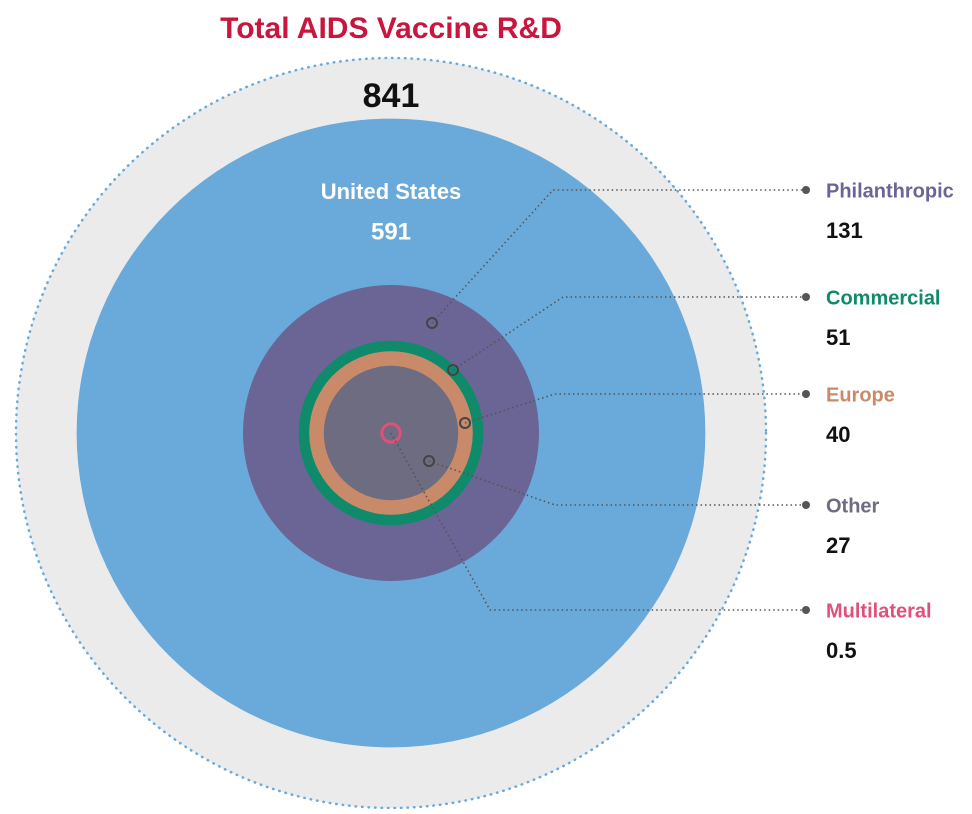 The image size is (972, 814). I want to click on total-value: 841, so click(391, 96).